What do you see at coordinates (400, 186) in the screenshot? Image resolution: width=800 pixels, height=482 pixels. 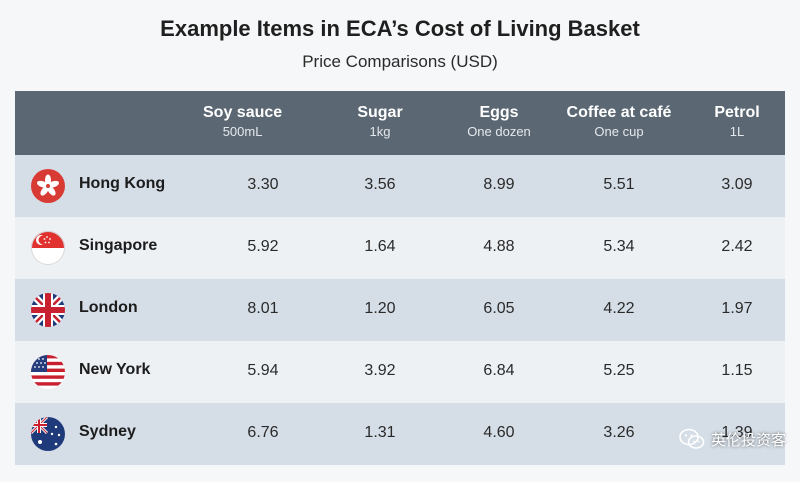 I see `table-row: Hong Kong 3.30 3.56 8.99 5.51 3.09` at bounding box center [400, 186].